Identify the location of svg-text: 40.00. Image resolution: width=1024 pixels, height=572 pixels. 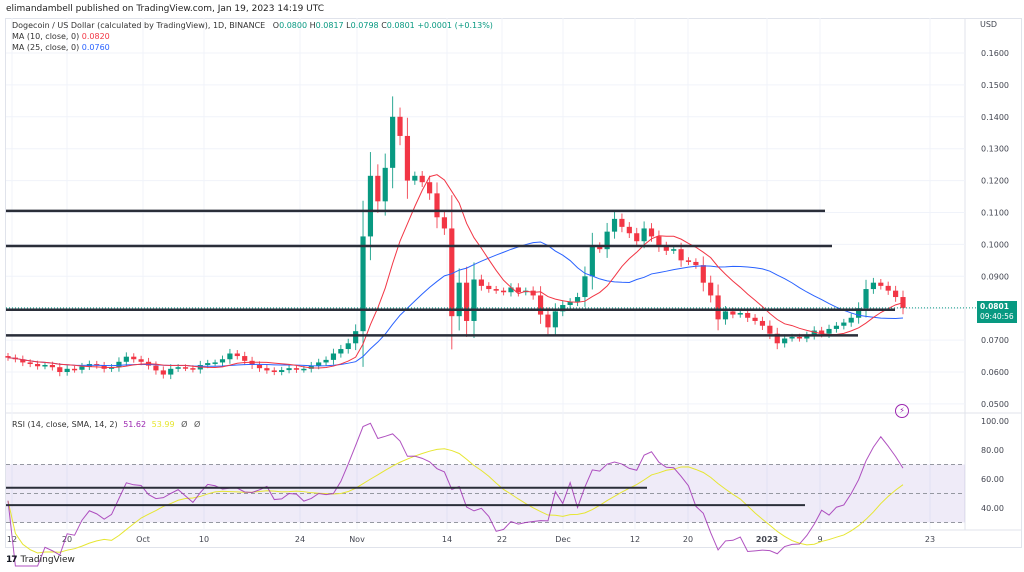
(992, 508).